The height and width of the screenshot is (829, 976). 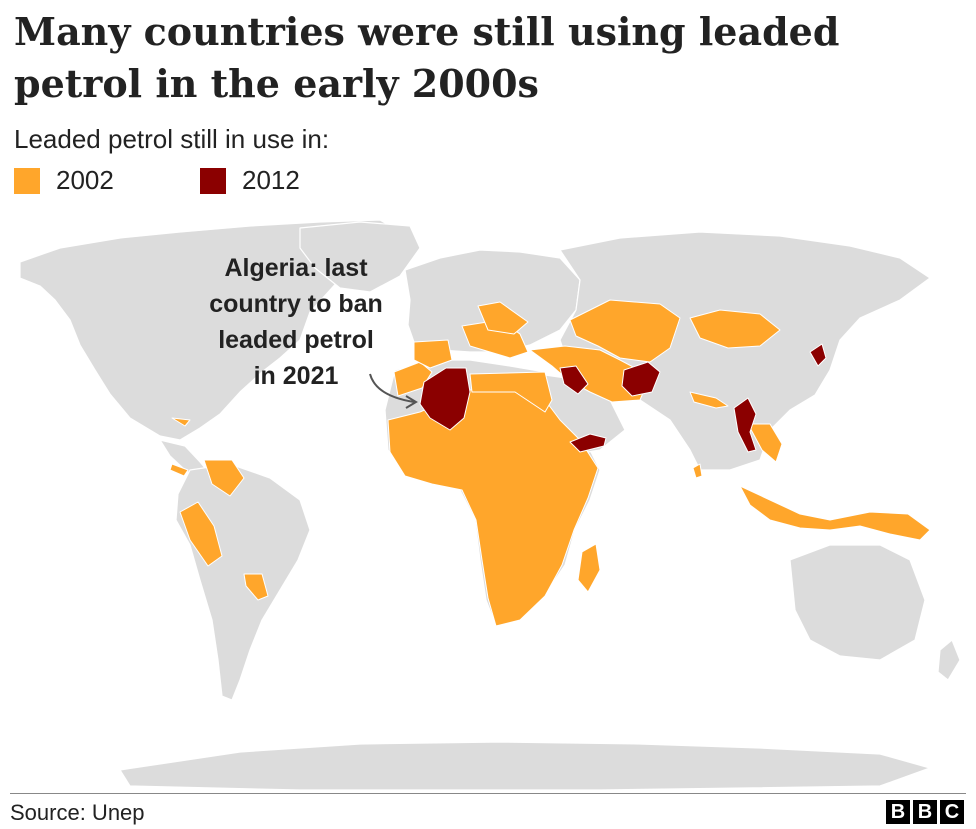 I want to click on legend-swatch-2002, so click(x=27, y=180).